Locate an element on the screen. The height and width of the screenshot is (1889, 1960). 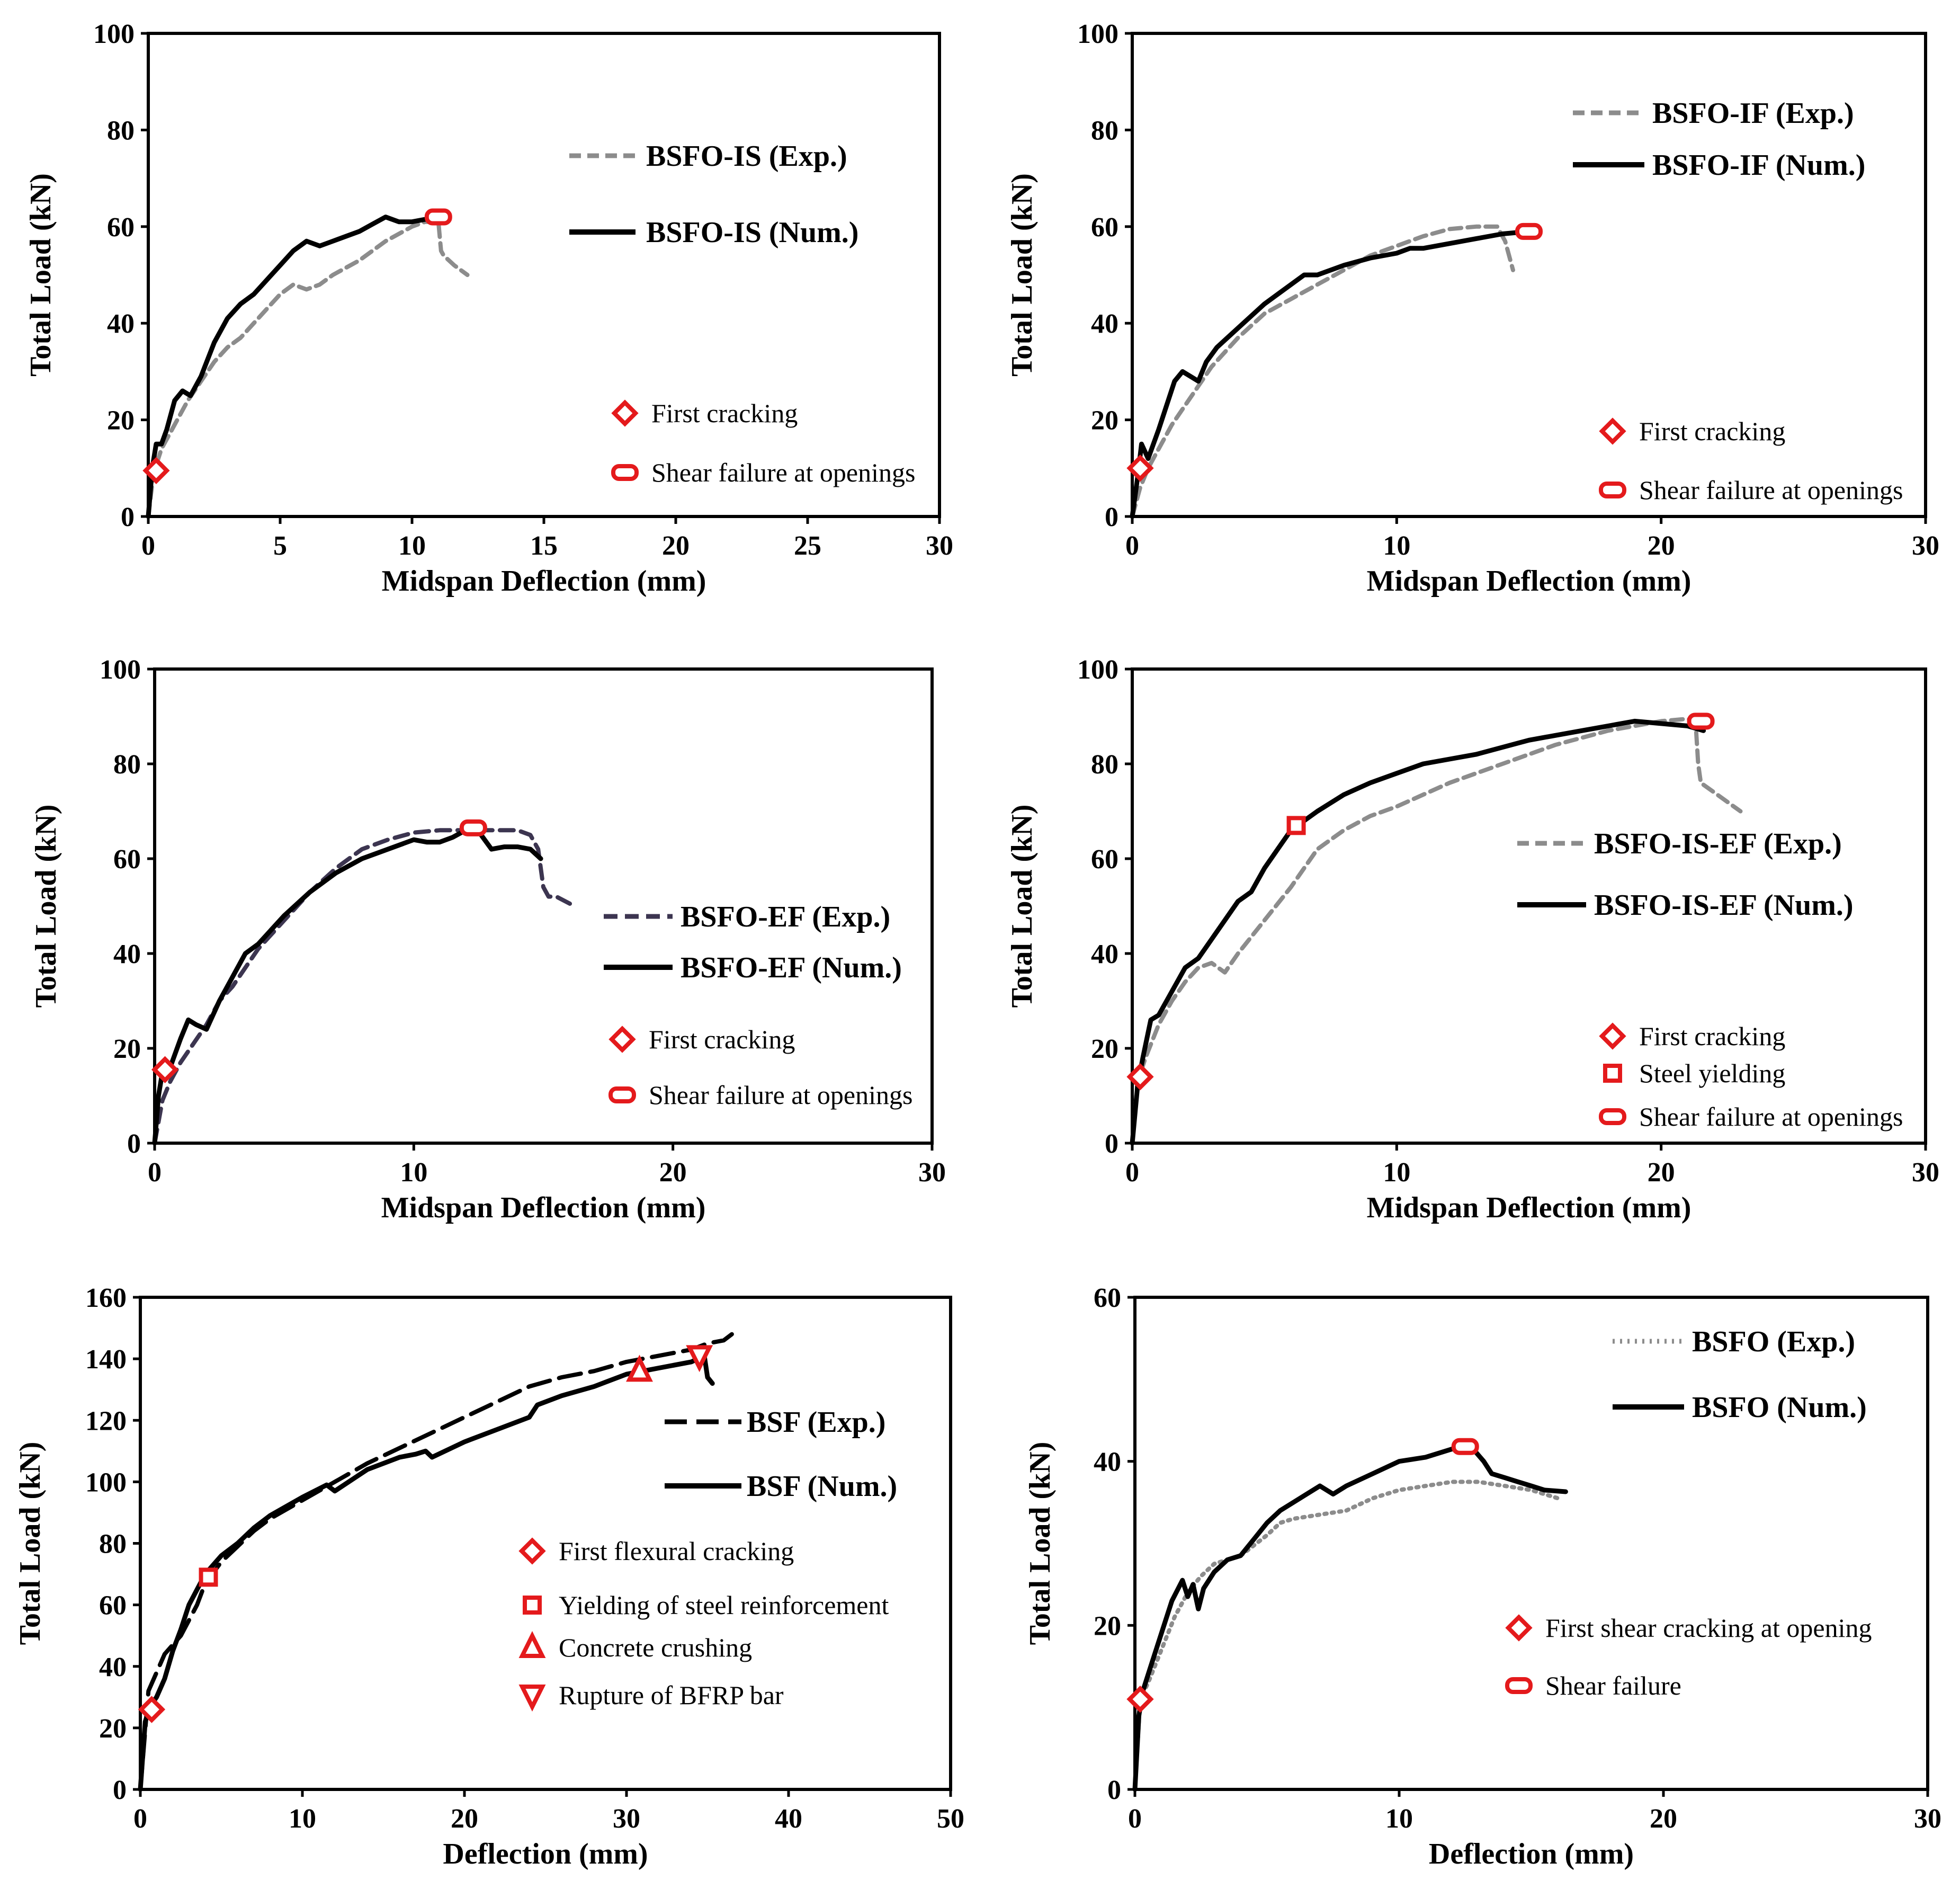
y-tick-label: 140 is located at coordinates (106, 1359).